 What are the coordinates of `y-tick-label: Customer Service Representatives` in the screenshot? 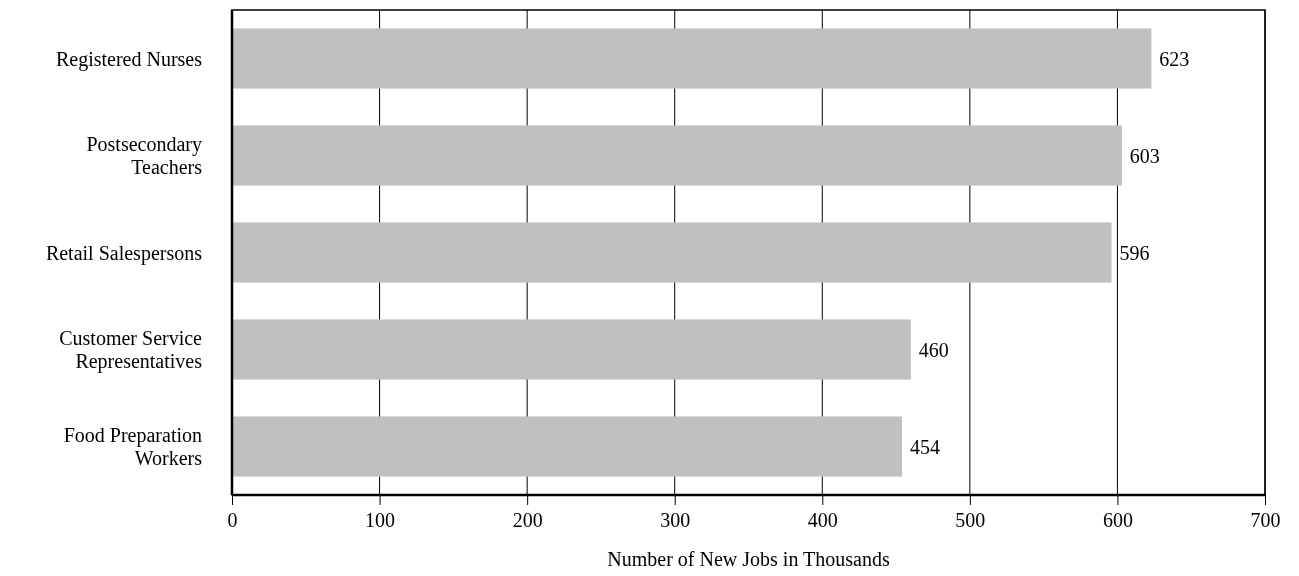 It's located at (131, 350).